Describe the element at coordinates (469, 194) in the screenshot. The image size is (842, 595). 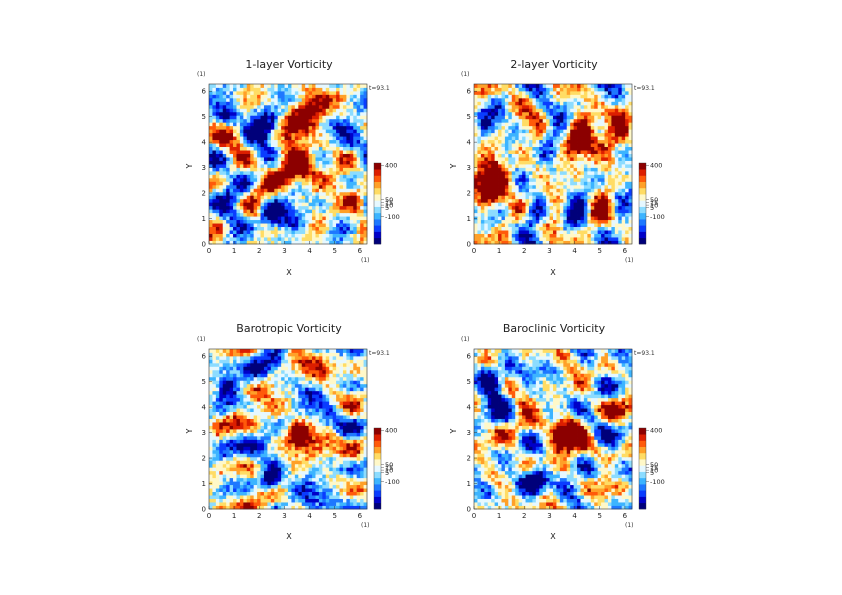
I see `y-tick-label: 2` at that location.